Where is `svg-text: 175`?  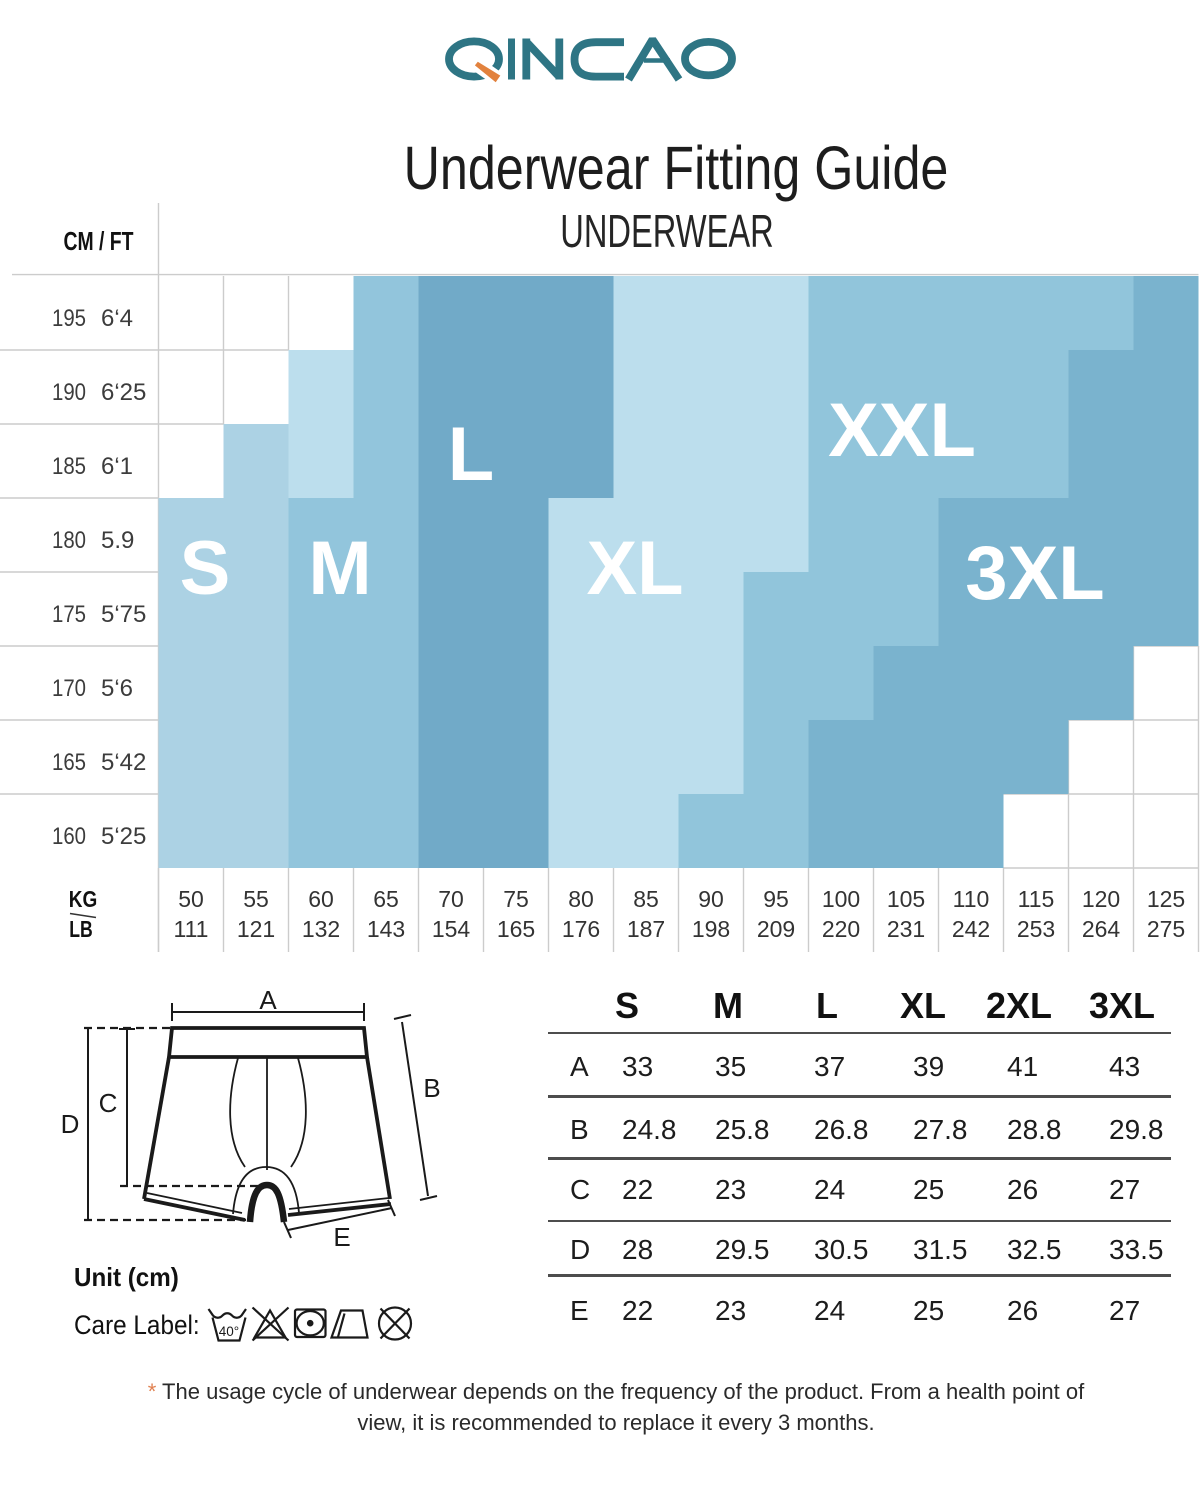 svg-text: 175 is located at coordinates (69, 614).